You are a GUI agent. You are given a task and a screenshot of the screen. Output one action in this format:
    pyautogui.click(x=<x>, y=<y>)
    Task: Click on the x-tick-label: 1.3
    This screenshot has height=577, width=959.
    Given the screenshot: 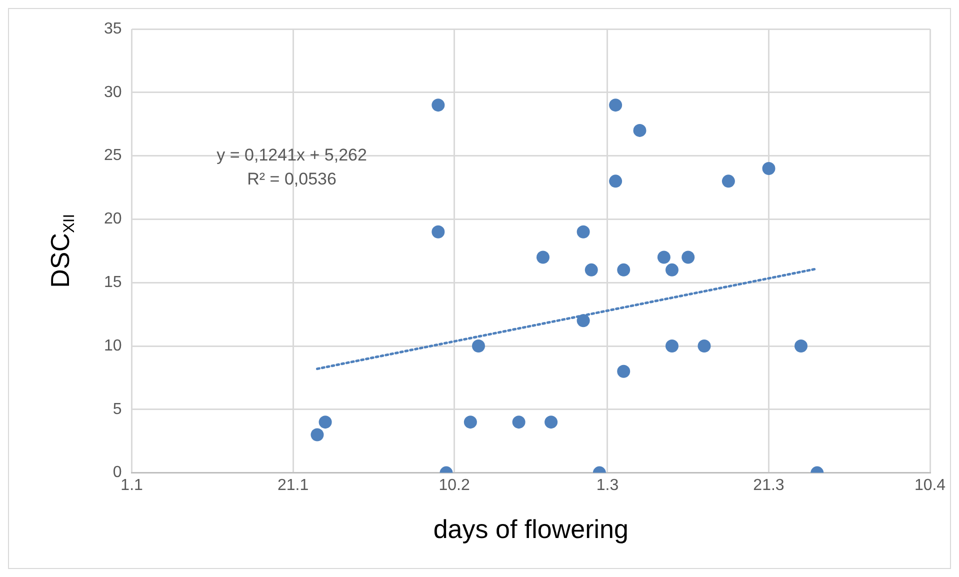 What is the action you would take?
    pyautogui.click(x=607, y=485)
    